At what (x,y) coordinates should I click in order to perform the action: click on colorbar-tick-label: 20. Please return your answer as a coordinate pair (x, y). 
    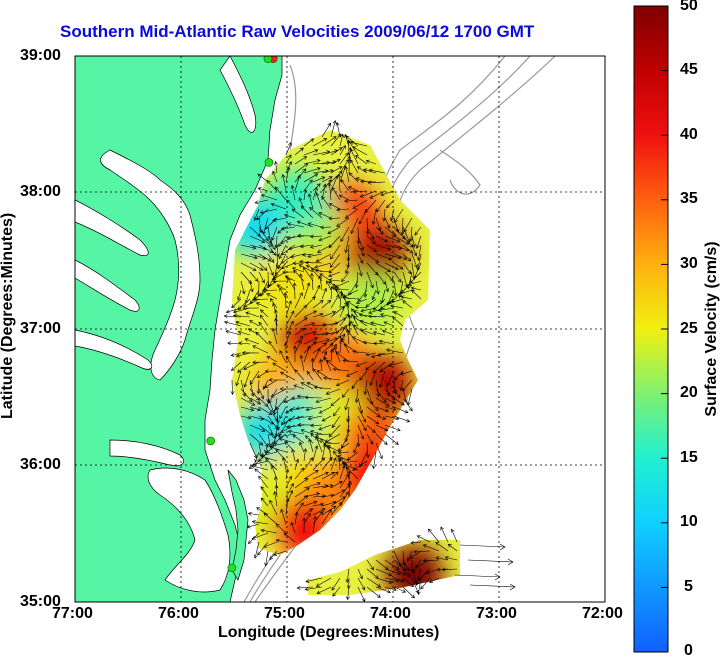
    Looking at the image, I should click on (689, 392).